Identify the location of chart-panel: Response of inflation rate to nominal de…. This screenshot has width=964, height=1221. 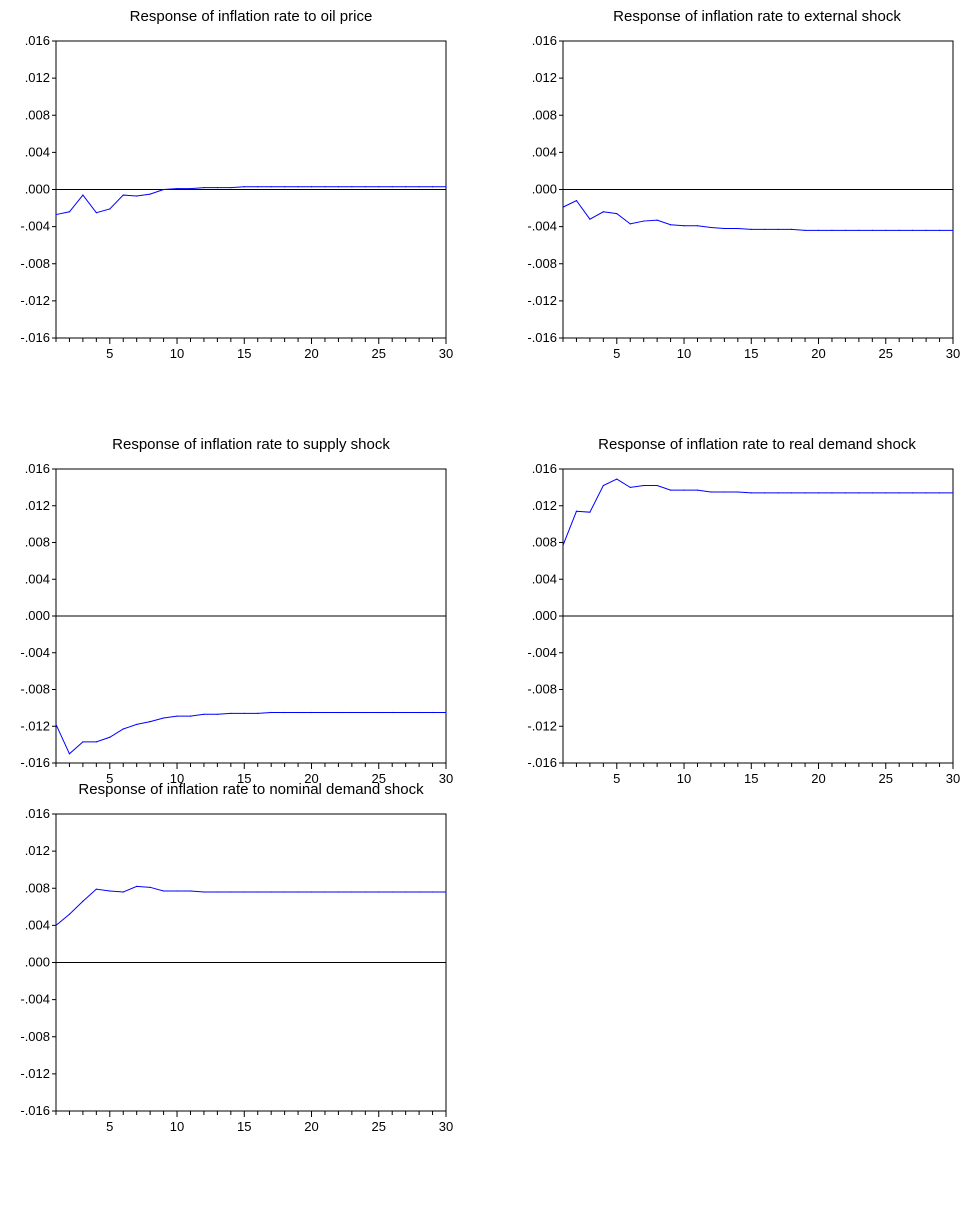
(236, 957).